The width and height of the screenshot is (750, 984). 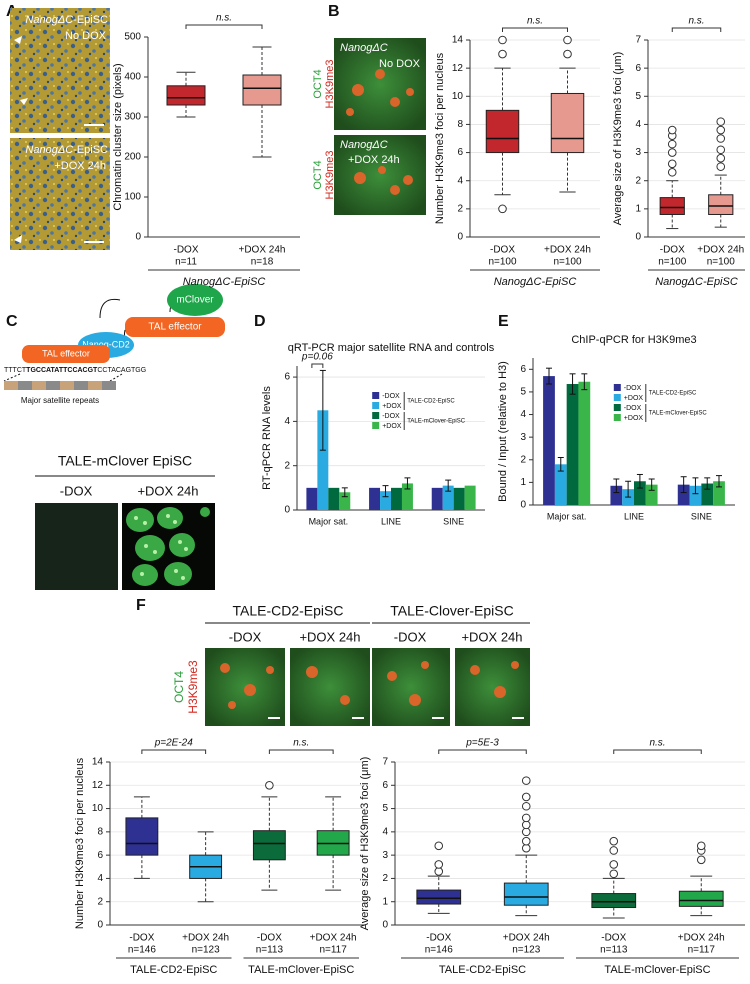 What do you see at coordinates (638, 68) in the screenshot?
I see `y-tick-label: 6` at bounding box center [638, 68].